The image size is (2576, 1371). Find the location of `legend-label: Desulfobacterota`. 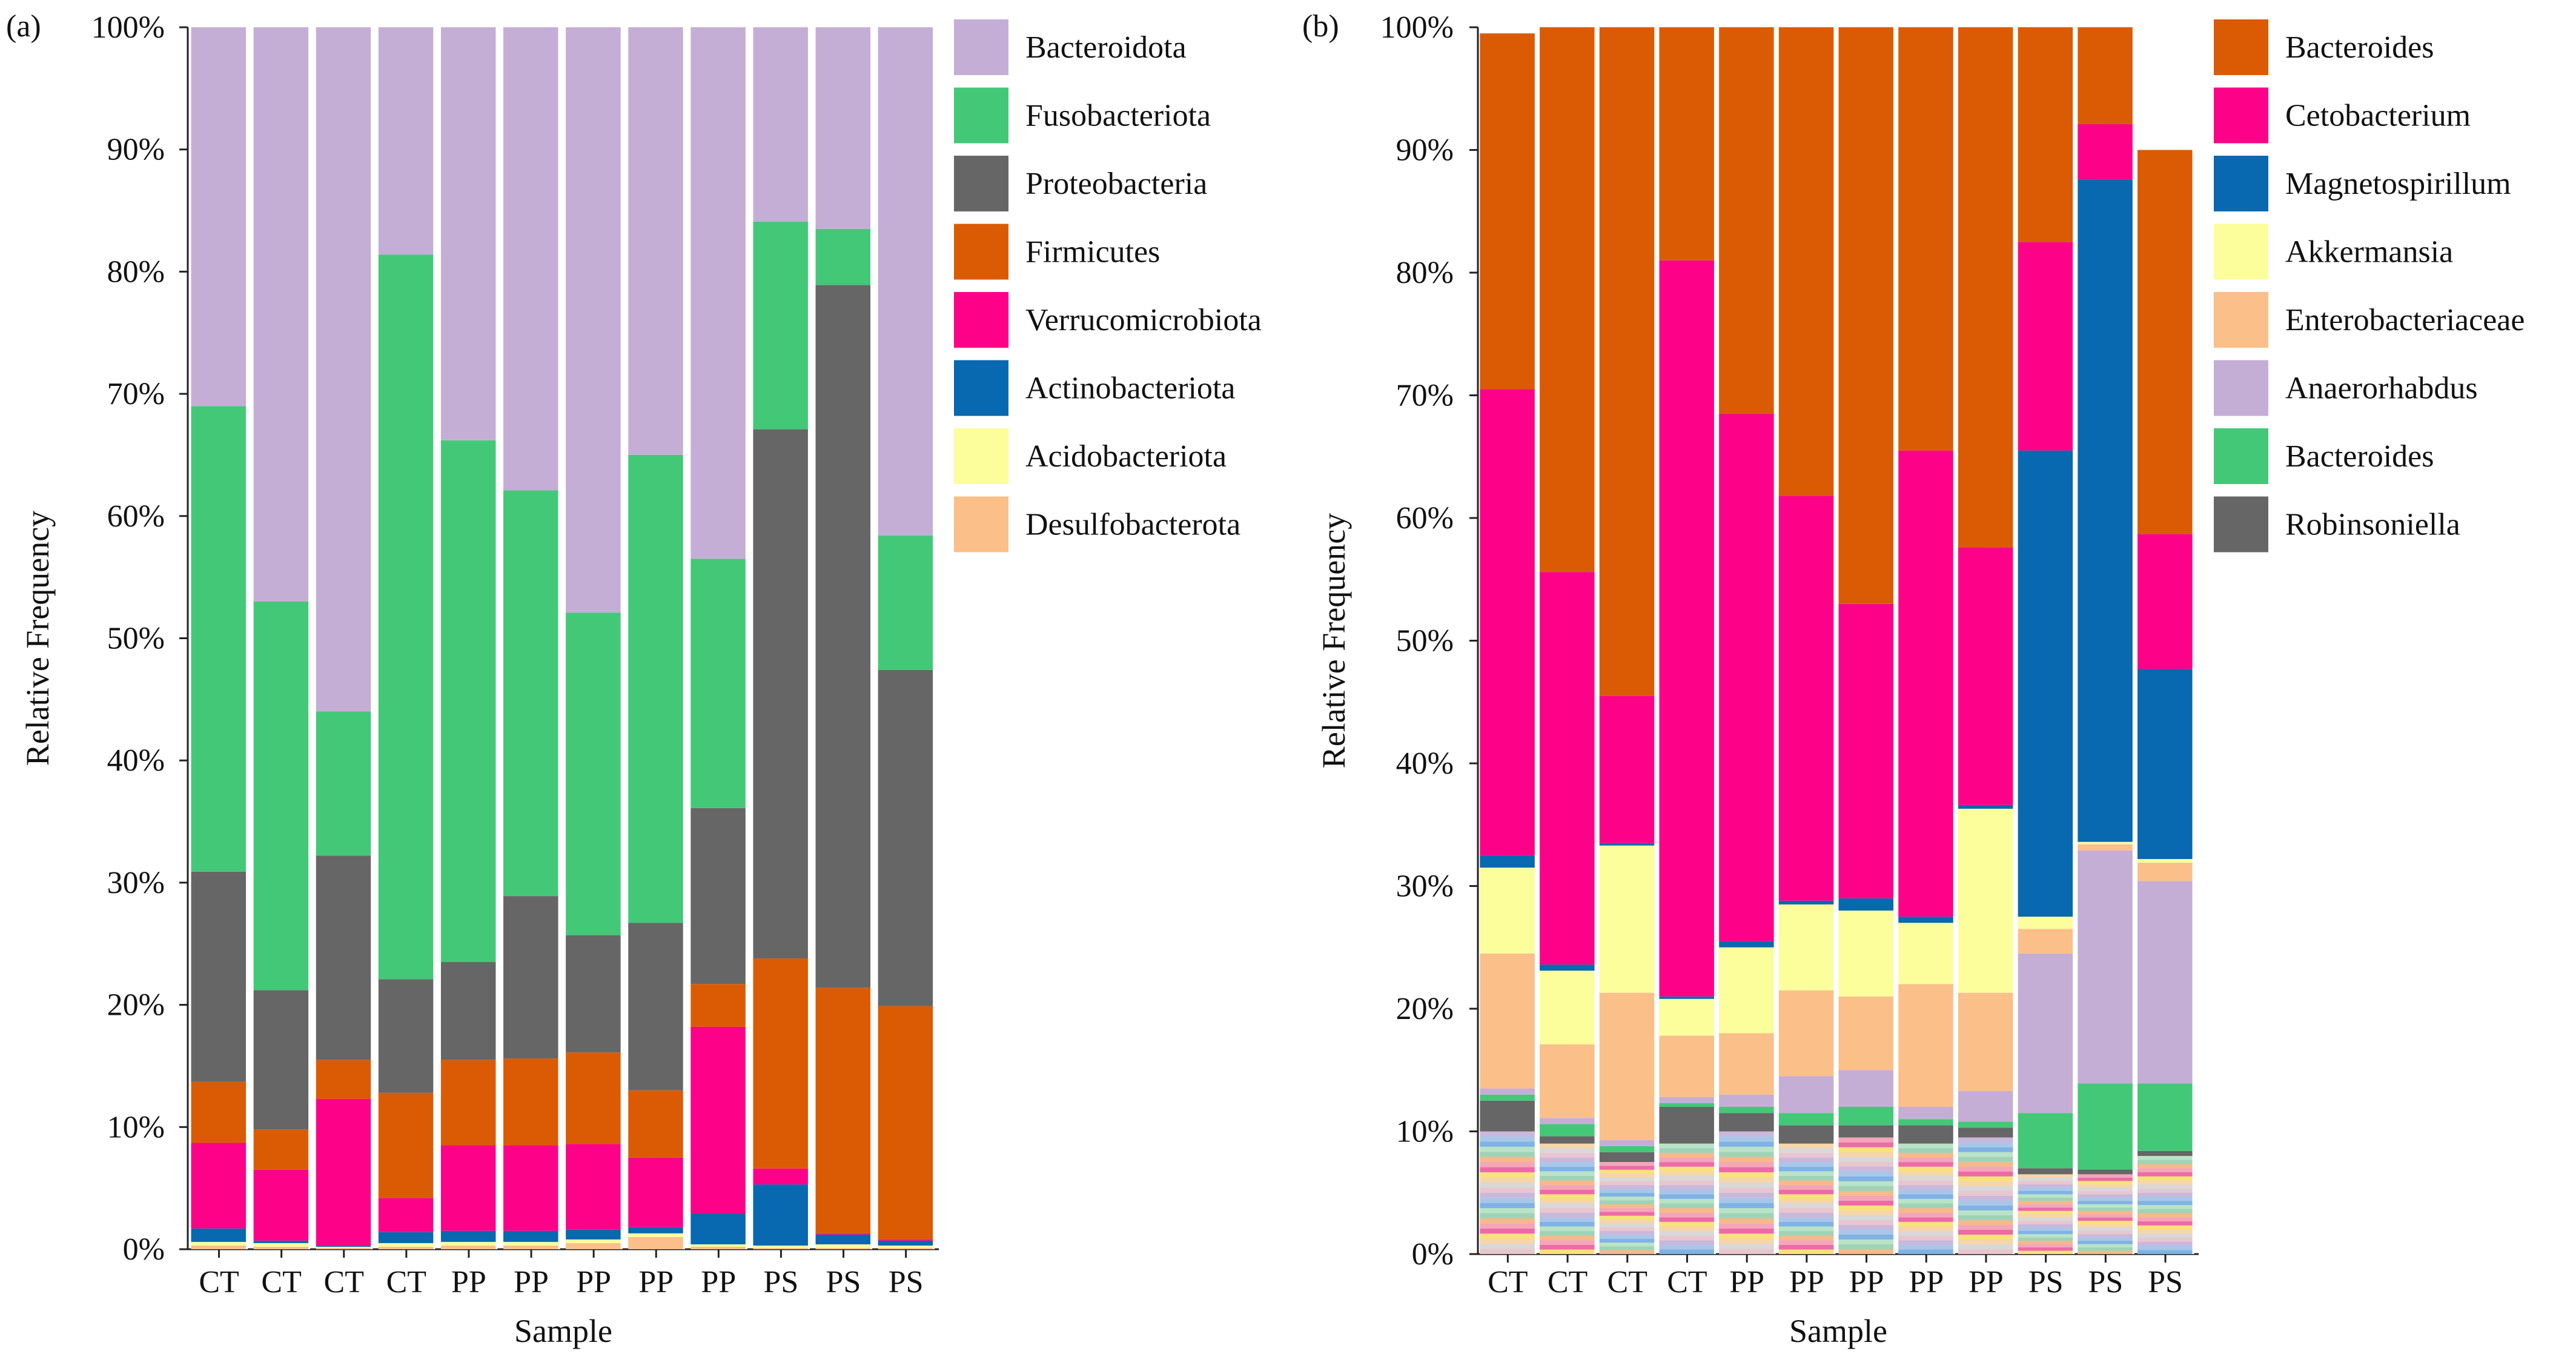

legend-label: Desulfobacterota is located at coordinates (1132, 525).